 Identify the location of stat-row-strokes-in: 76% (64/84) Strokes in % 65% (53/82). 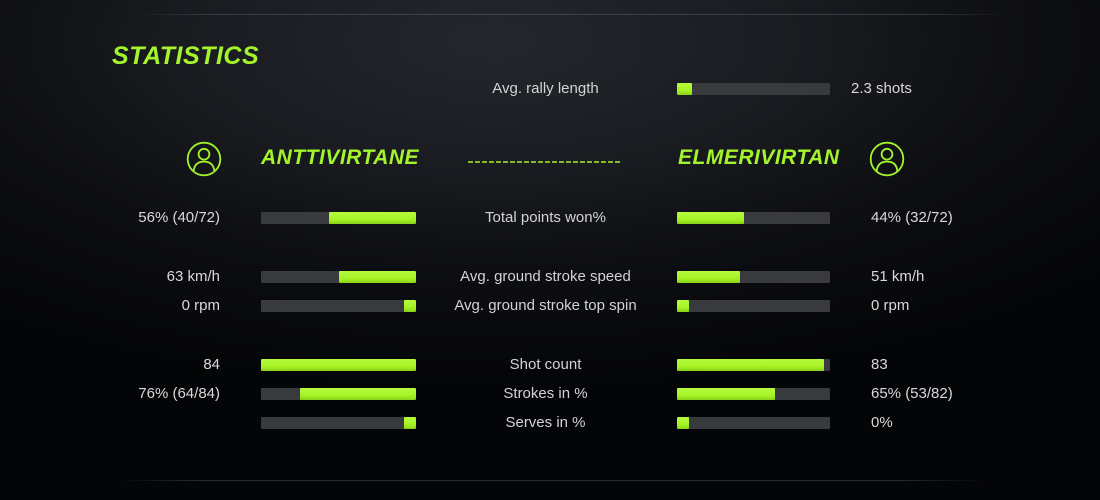
(550, 394).